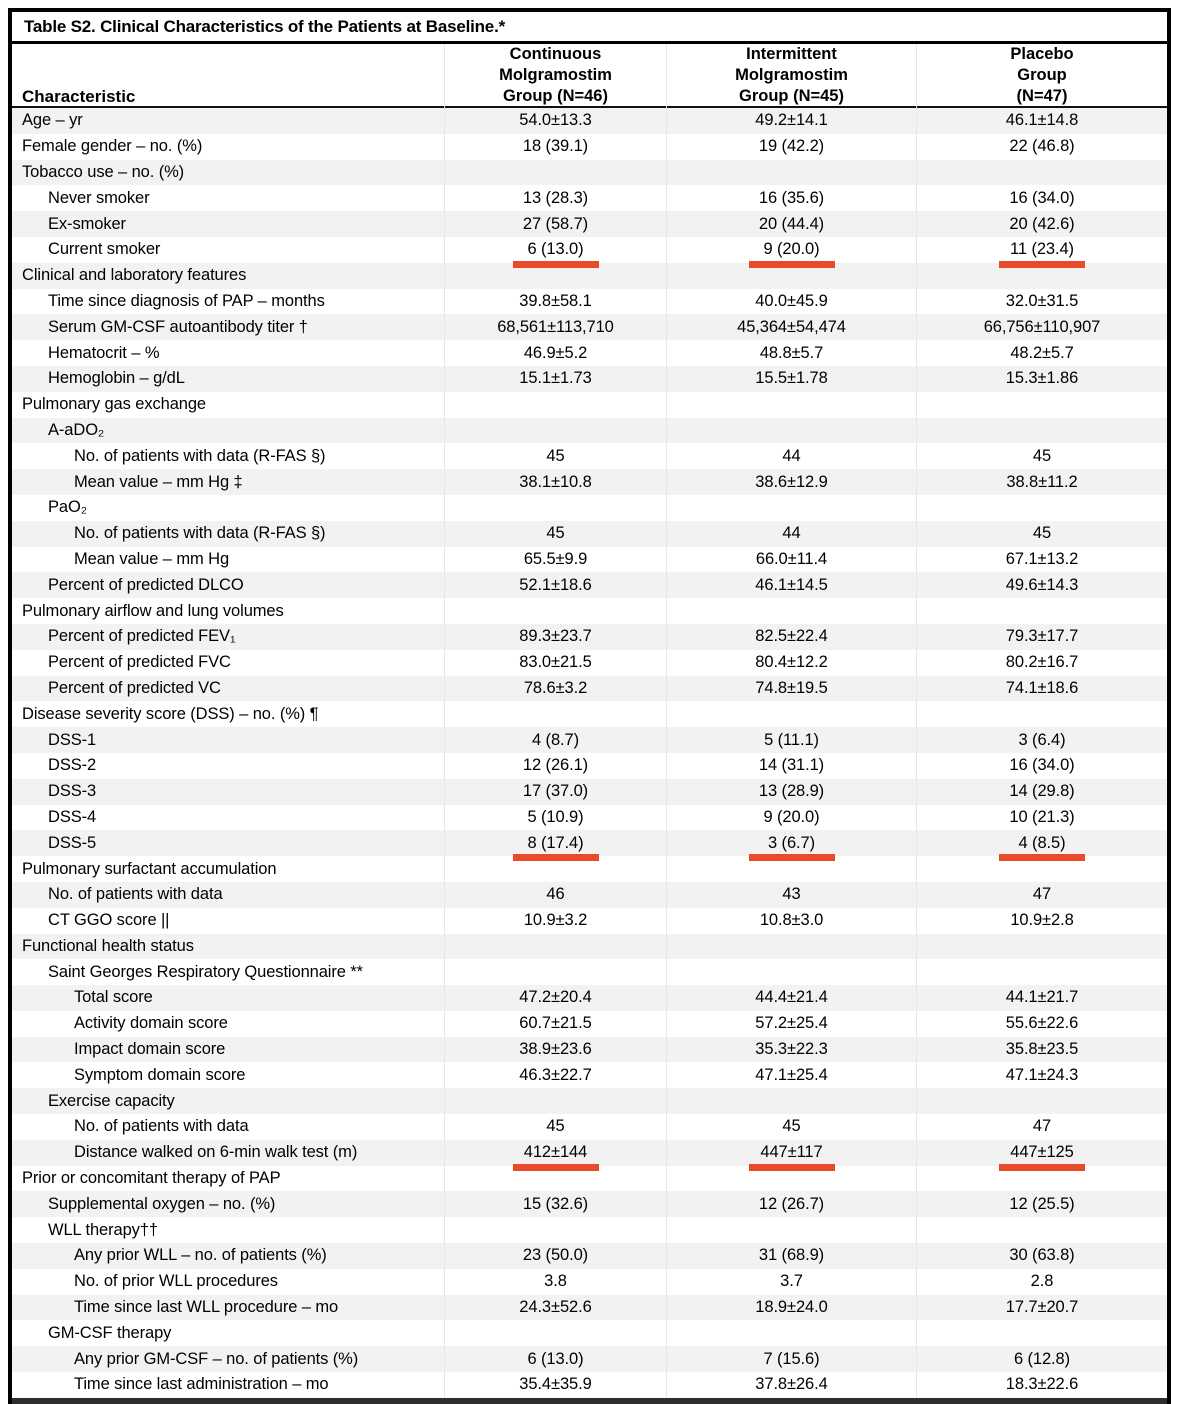 This screenshot has width=1179, height=1404. I want to click on row-value-text: 16 (34.0), so click(1042, 197).